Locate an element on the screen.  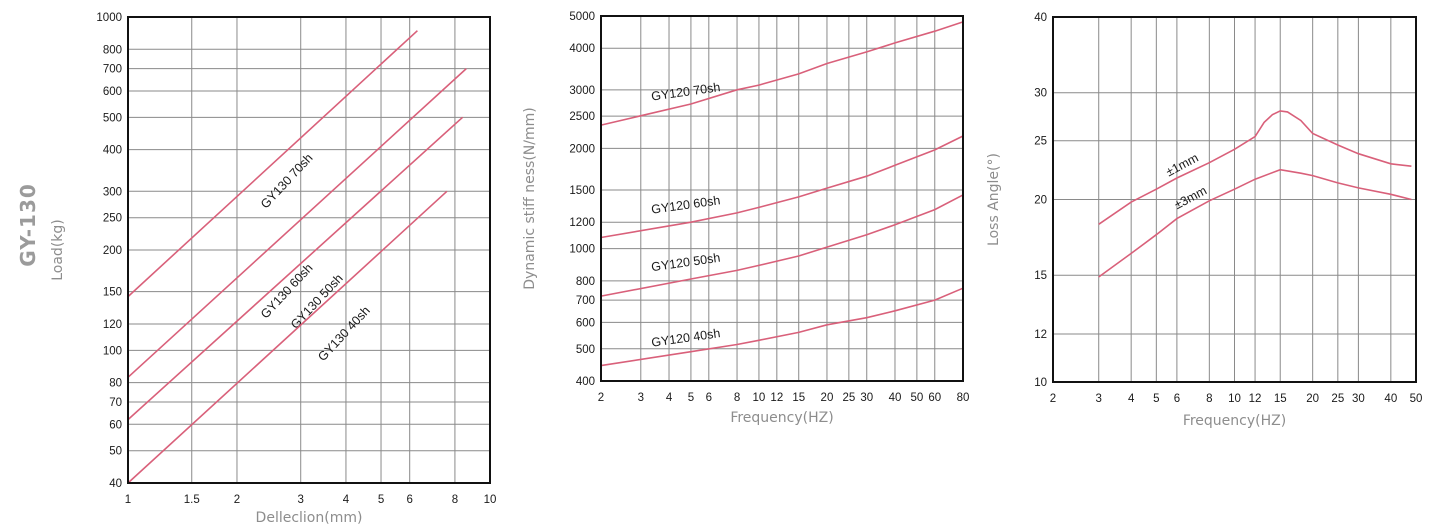
y-axis-label: Load(kg) is located at coordinates (58, 250).